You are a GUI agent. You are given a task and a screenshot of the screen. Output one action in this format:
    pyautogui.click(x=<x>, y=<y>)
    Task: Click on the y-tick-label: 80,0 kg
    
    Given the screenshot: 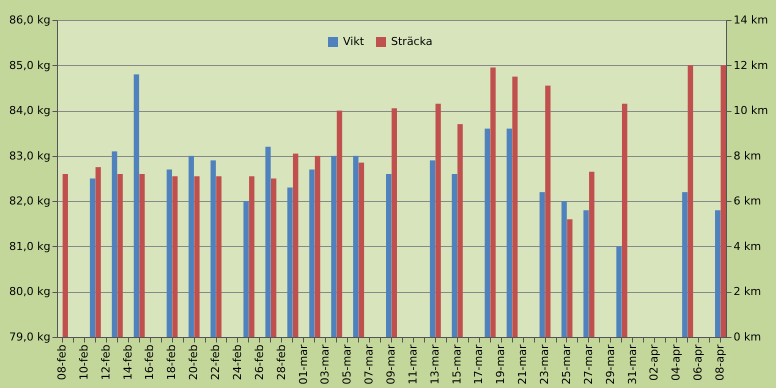 What is the action you would take?
    pyautogui.click(x=29, y=291)
    